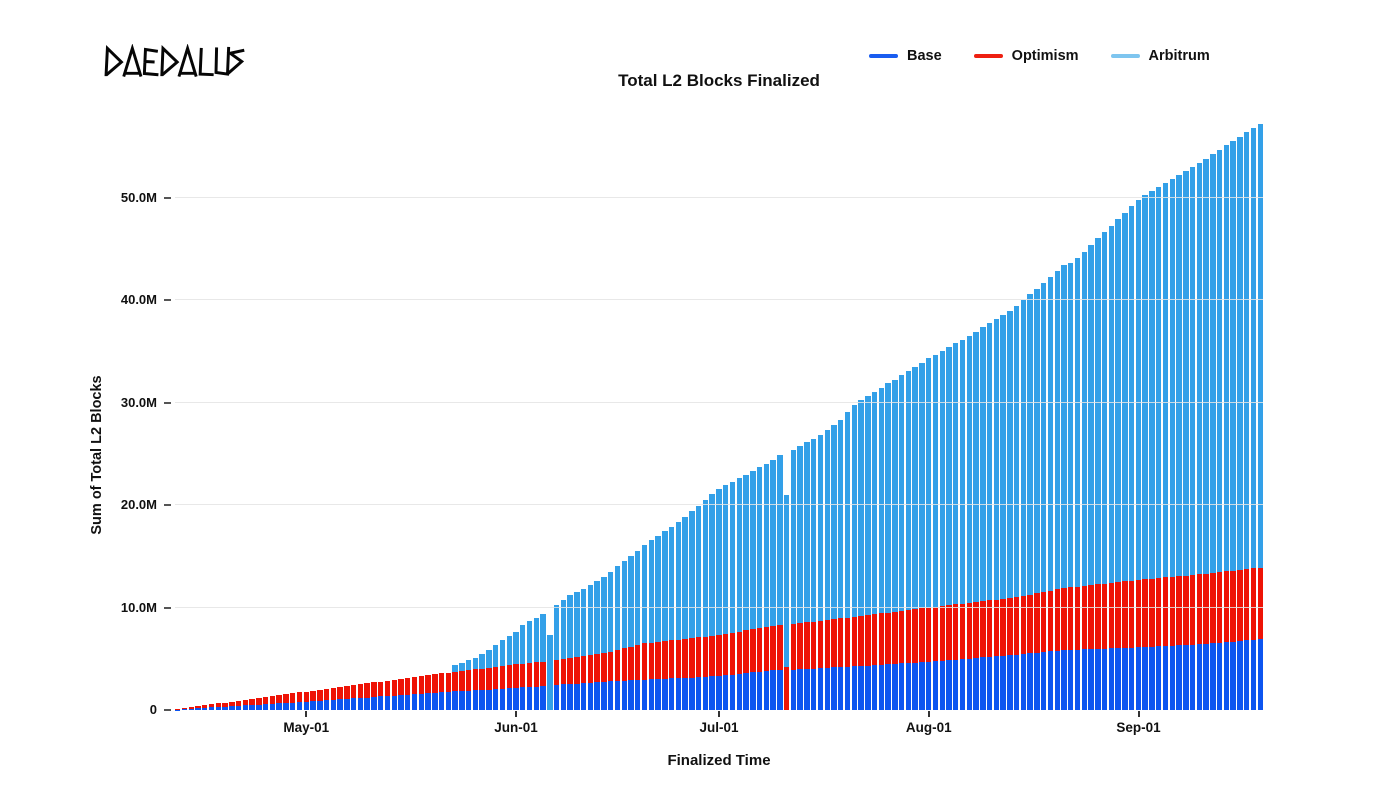 This screenshot has width=1400, height=800. What do you see at coordinates (1026, 56) in the screenshot?
I see `legend-item-optimism: Optimism` at bounding box center [1026, 56].